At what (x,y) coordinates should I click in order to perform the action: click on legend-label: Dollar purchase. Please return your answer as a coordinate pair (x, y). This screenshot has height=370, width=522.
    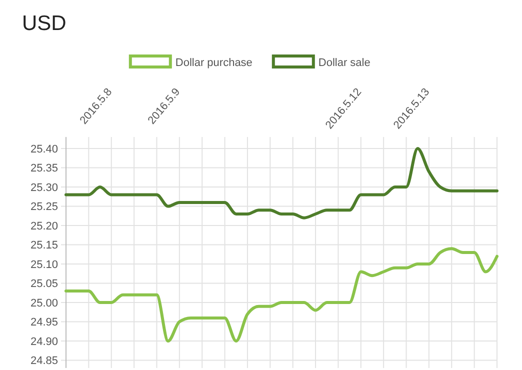
    Looking at the image, I should click on (213, 62).